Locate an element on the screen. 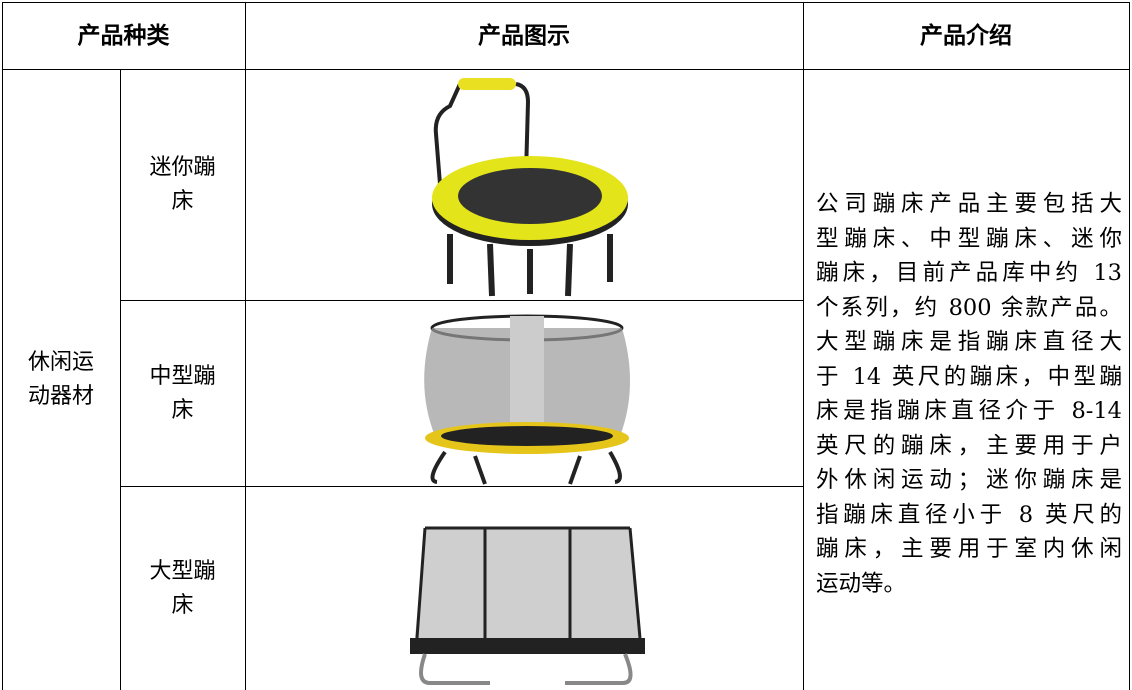 The width and height of the screenshot is (1132, 690). description-line: 蹦床，主要用于室内休闲 is located at coordinates (969, 549).